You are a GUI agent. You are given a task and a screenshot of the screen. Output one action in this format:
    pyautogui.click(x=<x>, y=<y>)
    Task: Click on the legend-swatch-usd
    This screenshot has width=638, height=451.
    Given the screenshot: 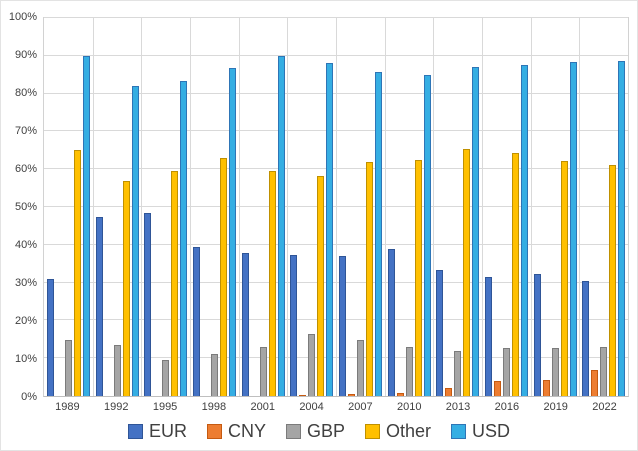 What is the action you would take?
    pyautogui.click(x=459, y=431)
    